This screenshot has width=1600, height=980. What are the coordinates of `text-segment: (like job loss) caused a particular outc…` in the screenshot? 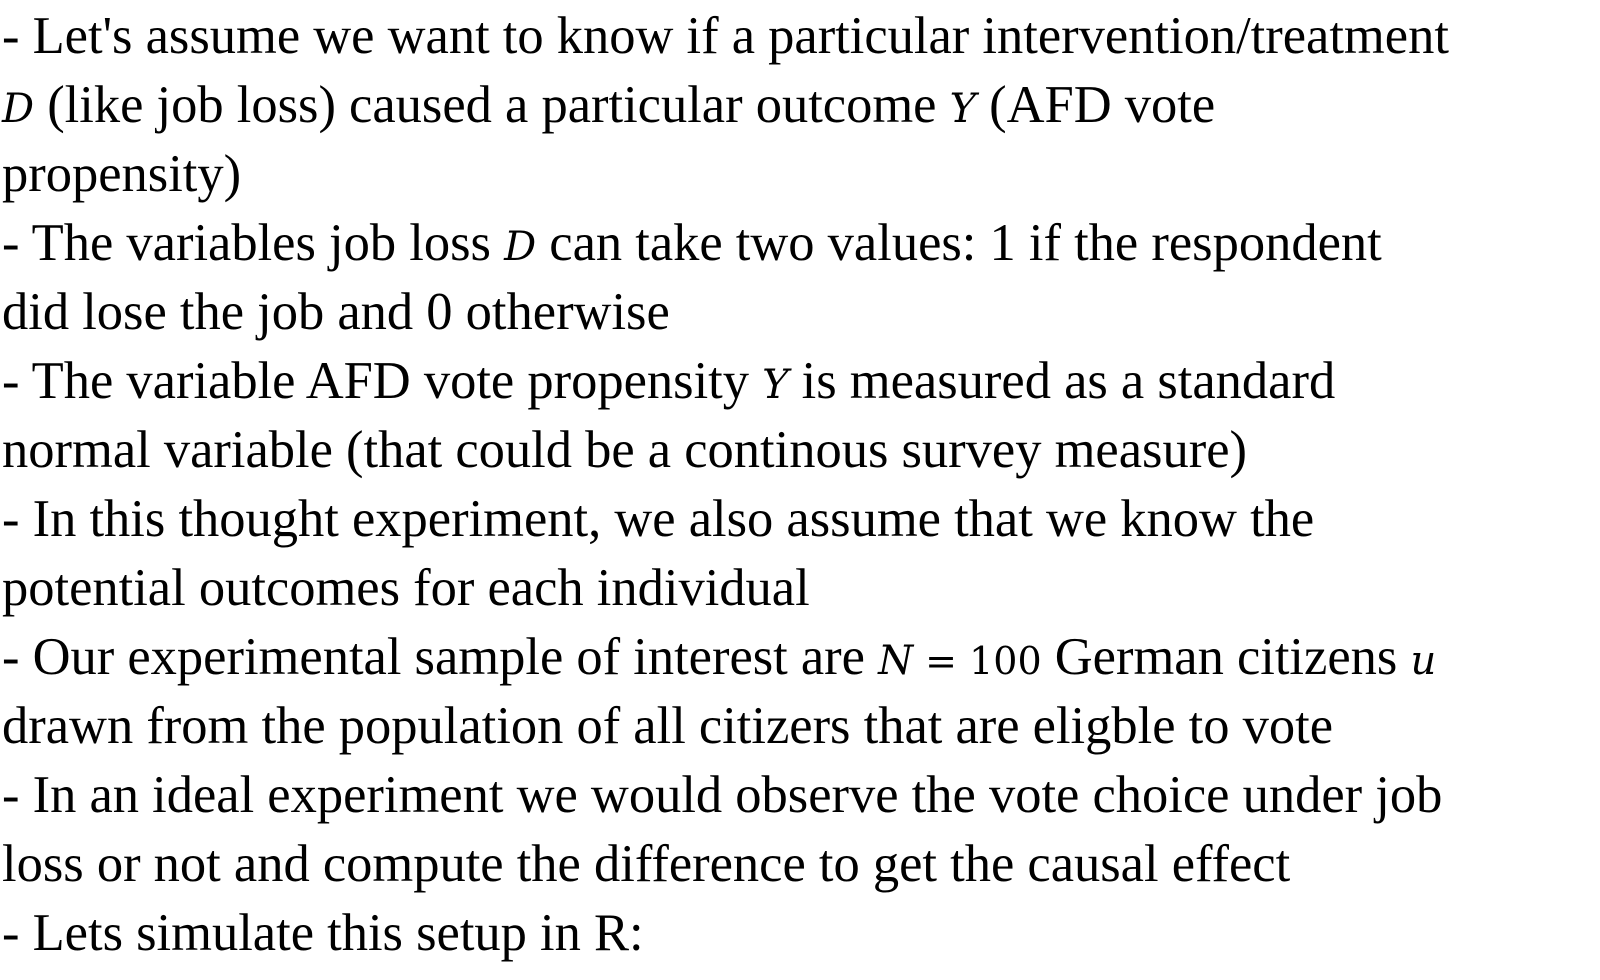 It's located at (492, 105).